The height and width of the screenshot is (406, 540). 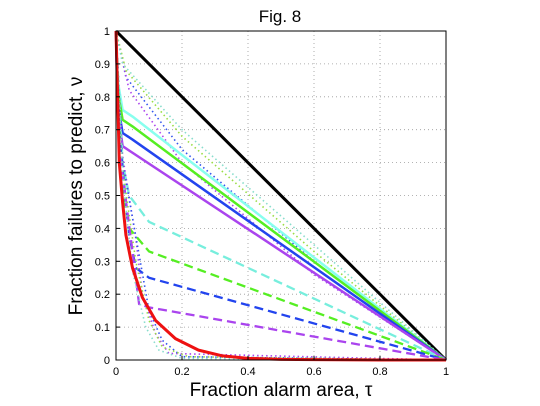 I want to click on y-tick-label: 0.5, so click(x=102, y=197).